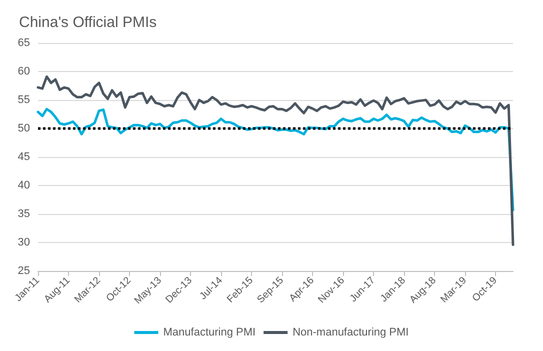 The width and height of the screenshot is (543, 351). I want to click on y-tick-label: 30, so click(24, 242).